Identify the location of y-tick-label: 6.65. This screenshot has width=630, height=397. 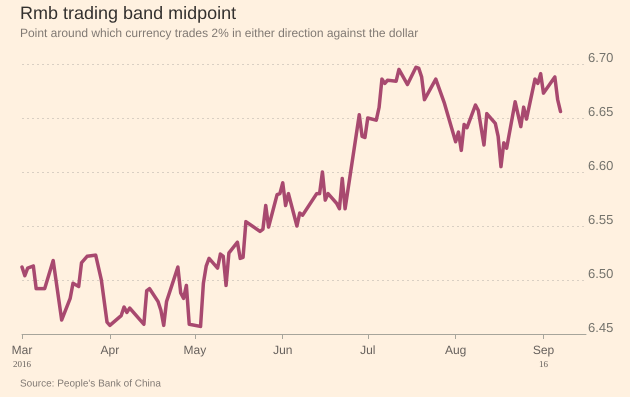
(601, 111).